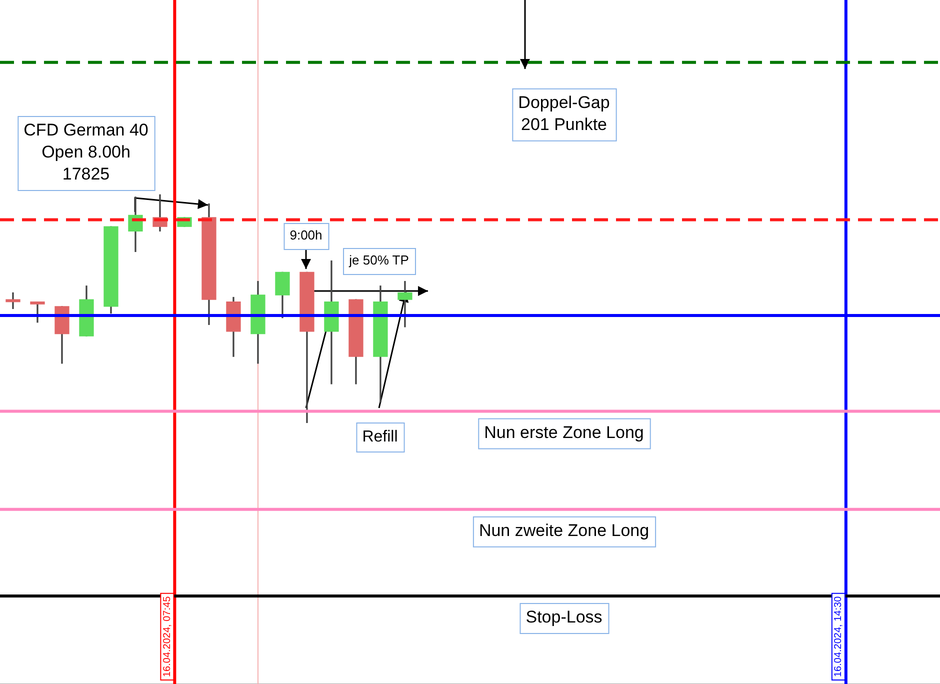 Image resolution: width=940 pixels, height=684 pixels. I want to click on ref-line-label: Stop-Loss, so click(564, 617).